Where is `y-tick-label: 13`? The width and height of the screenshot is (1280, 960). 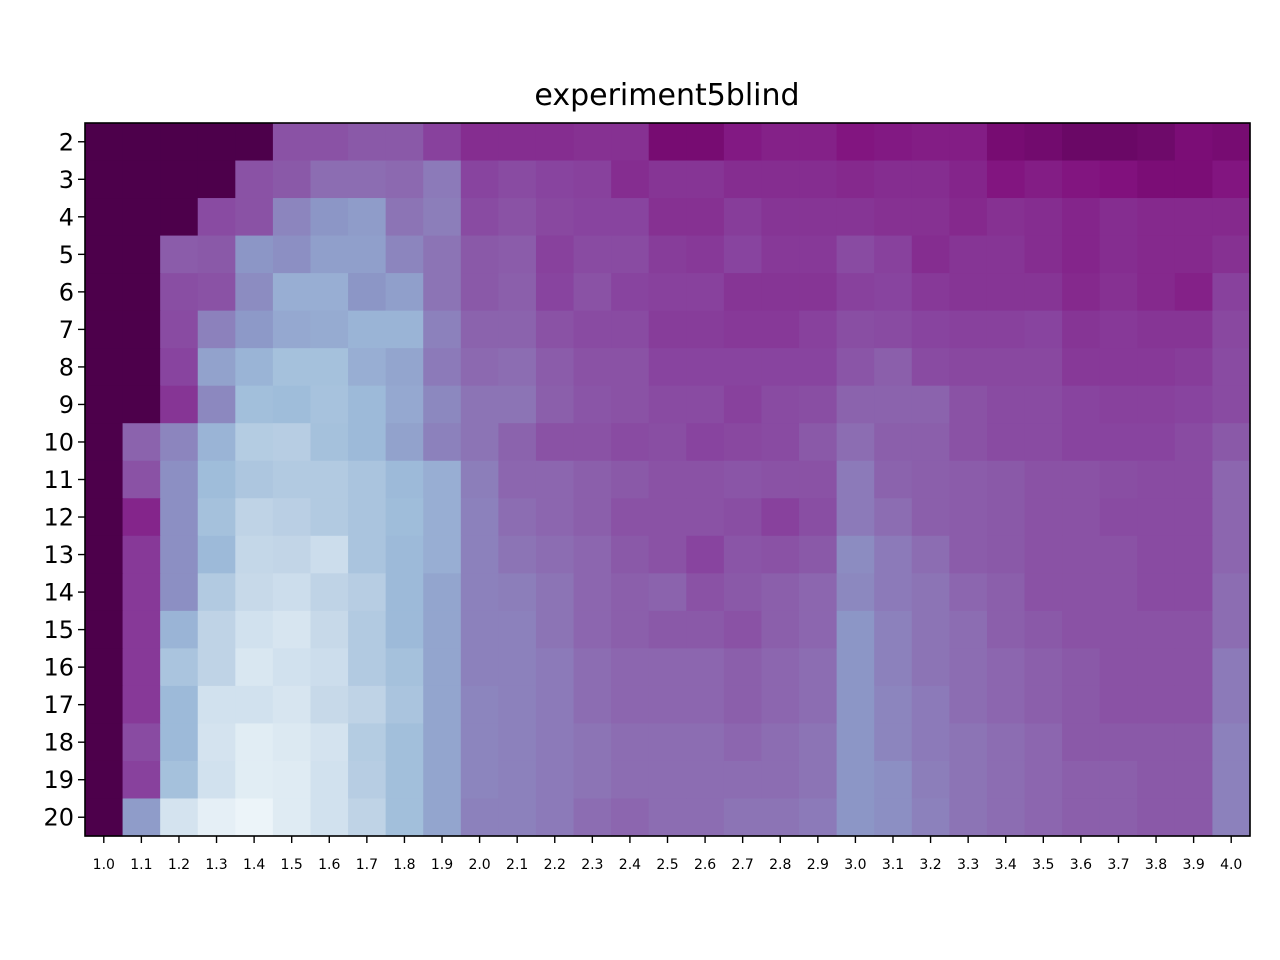 y-tick-label: 13 is located at coordinates (58, 555).